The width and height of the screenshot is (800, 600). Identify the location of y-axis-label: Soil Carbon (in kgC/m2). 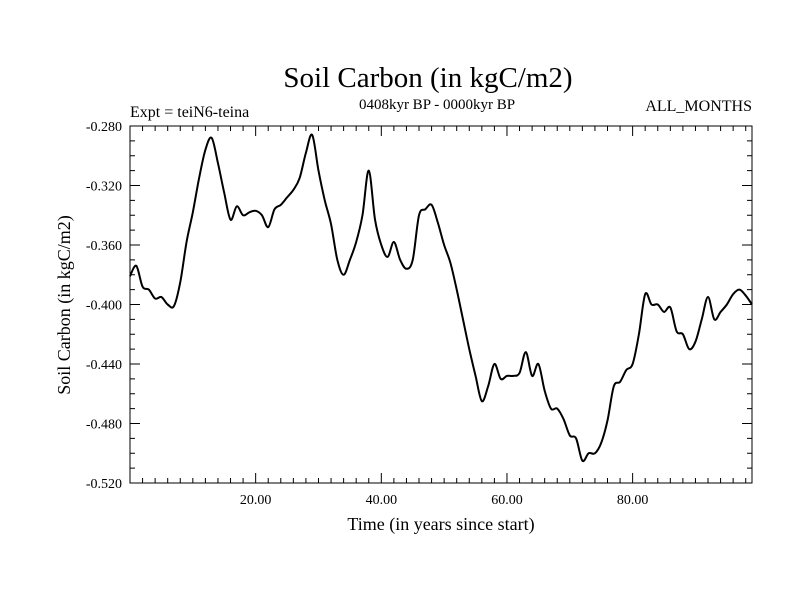
(64, 305).